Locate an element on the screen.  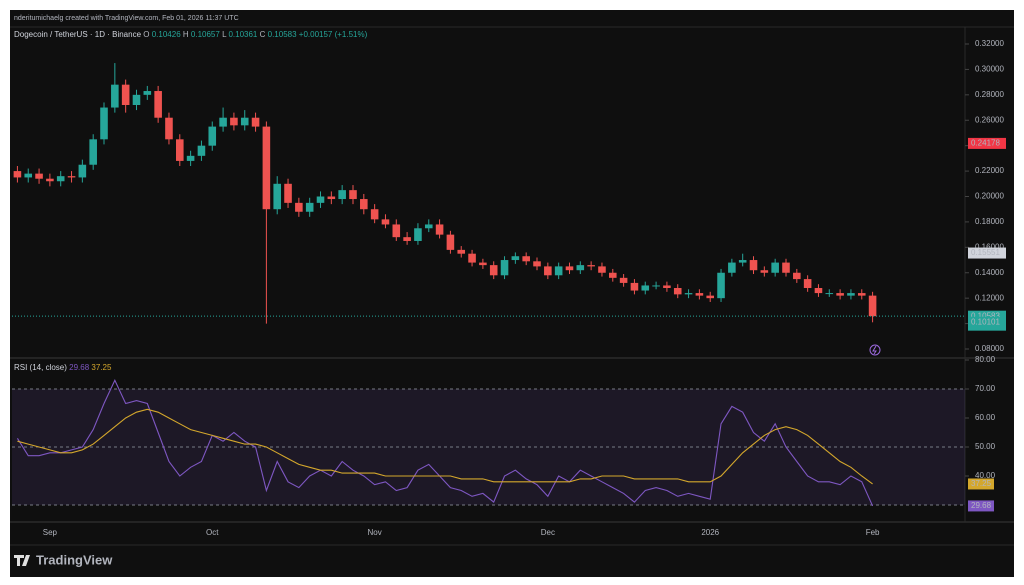
legend-item: Dogecoin / TetherUS · 1D · Binance is located at coordinates (78, 34).